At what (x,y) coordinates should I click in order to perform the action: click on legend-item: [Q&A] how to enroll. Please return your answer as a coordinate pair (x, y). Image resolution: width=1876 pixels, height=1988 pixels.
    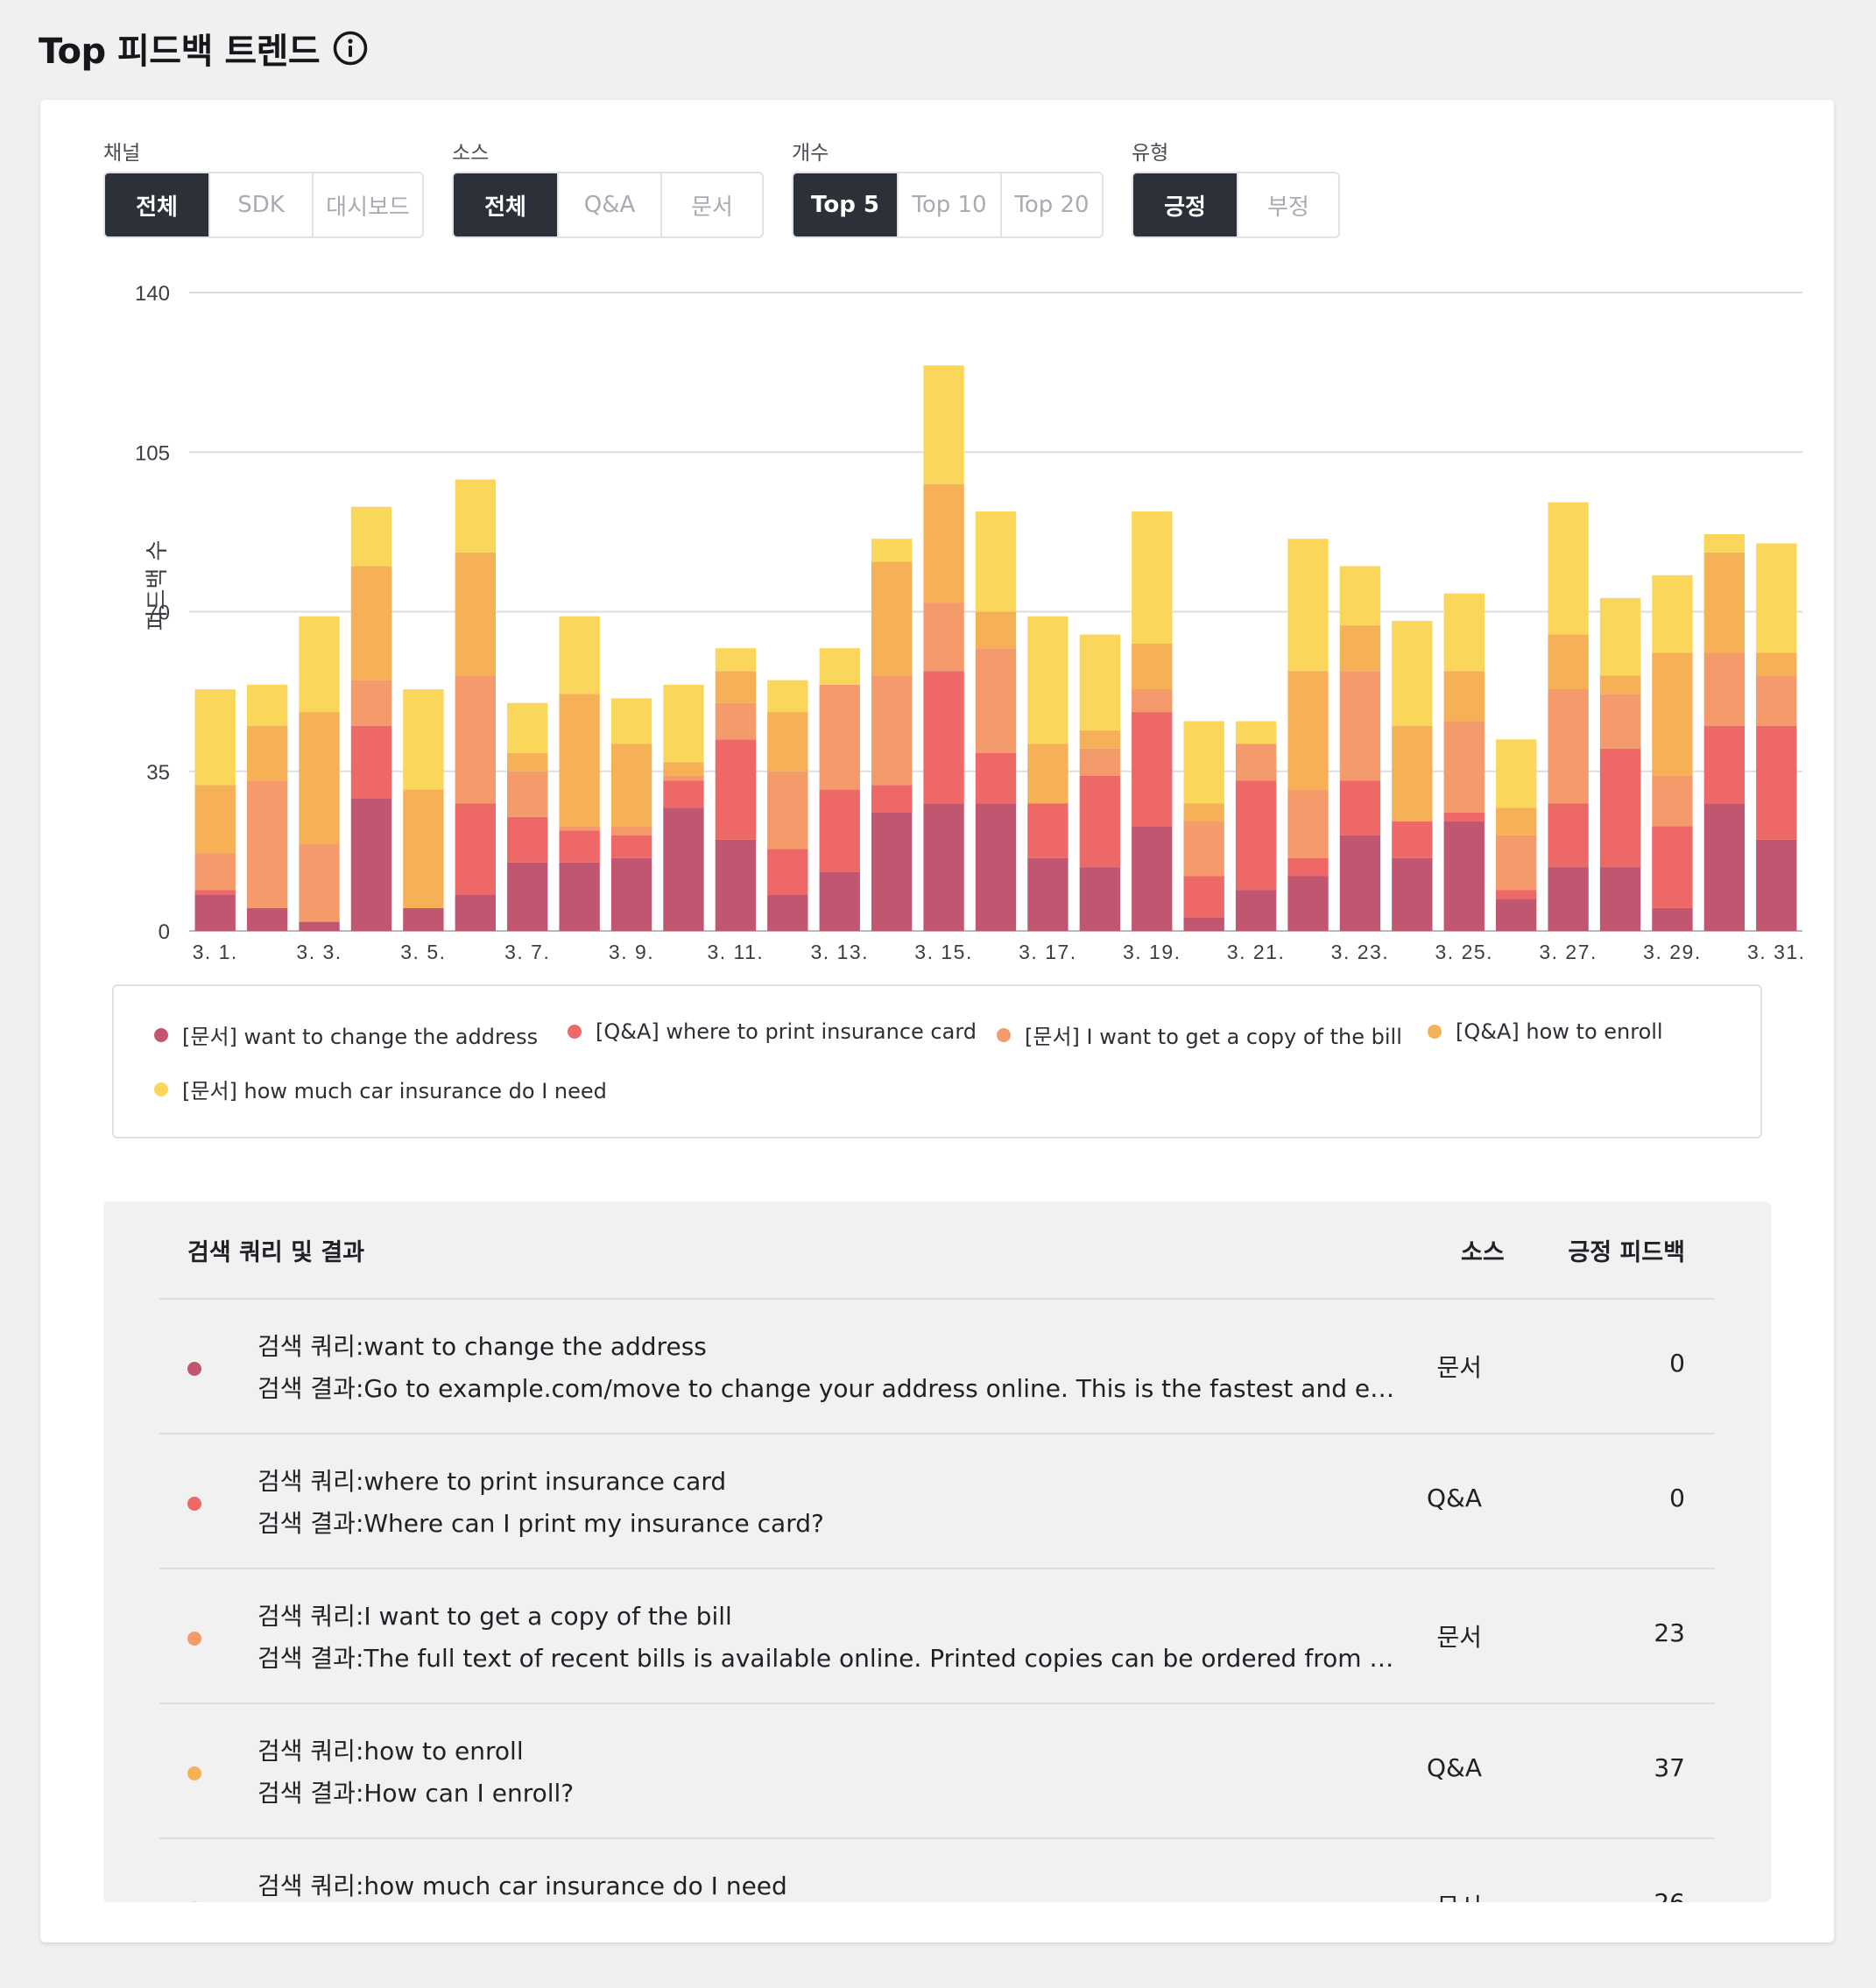
    Looking at the image, I should click on (1546, 1031).